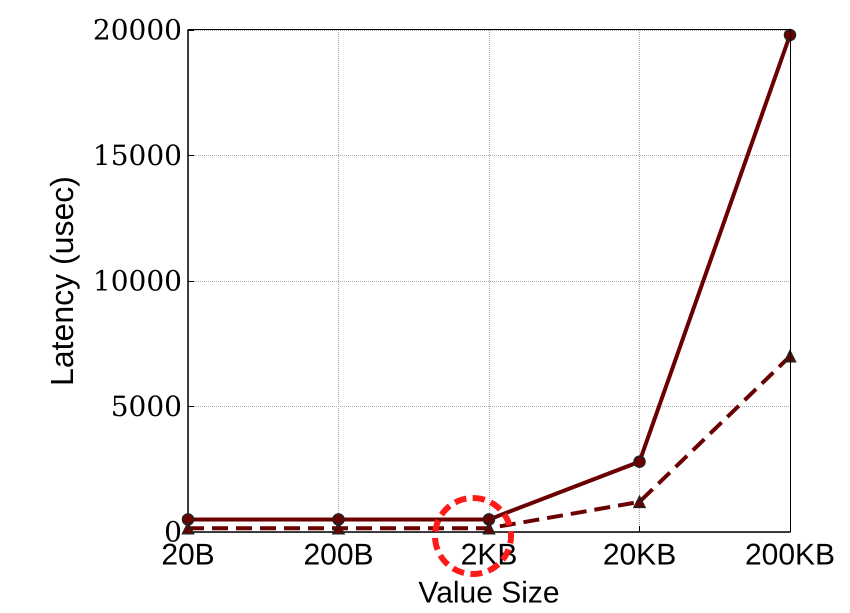  What do you see at coordinates (137, 155) in the screenshot?
I see `y-tick-label: 15000` at bounding box center [137, 155].